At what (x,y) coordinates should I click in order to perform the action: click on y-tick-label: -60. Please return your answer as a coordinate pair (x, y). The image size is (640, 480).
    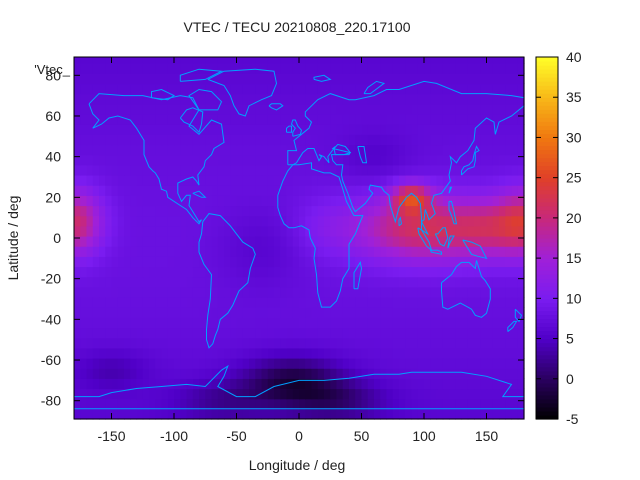
    Looking at the image, I should click on (51, 360).